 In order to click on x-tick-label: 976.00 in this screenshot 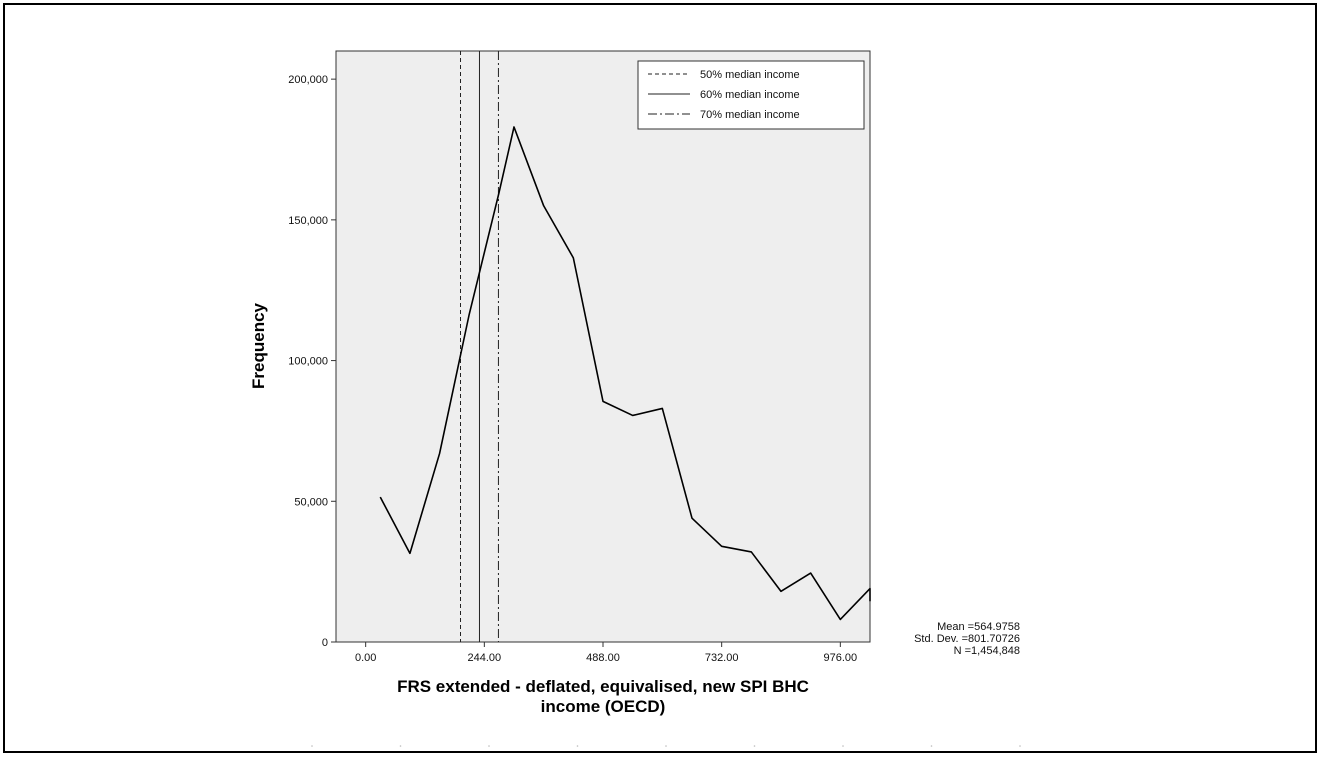, I will do `click(841, 658)`.